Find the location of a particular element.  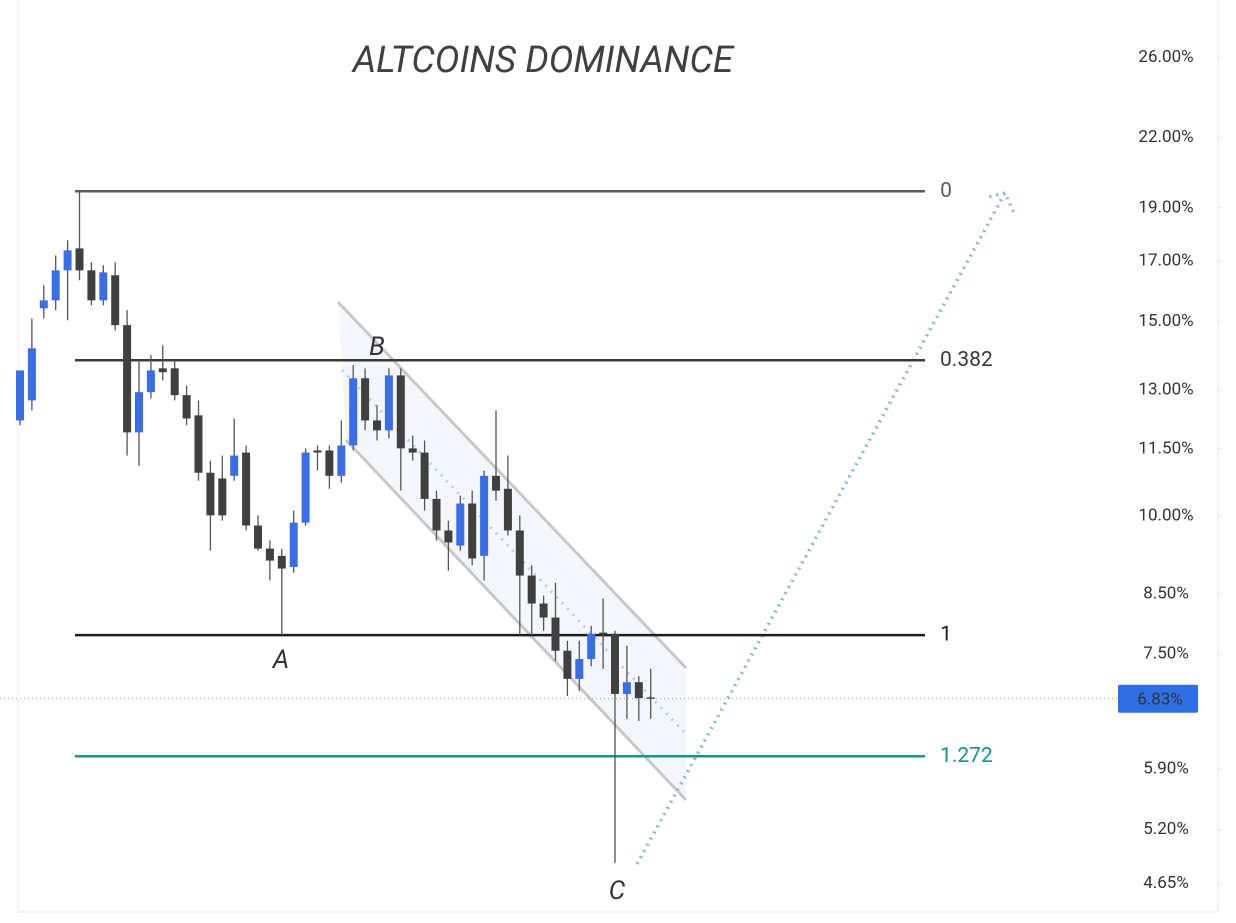

wave-label: C is located at coordinates (617, 891).